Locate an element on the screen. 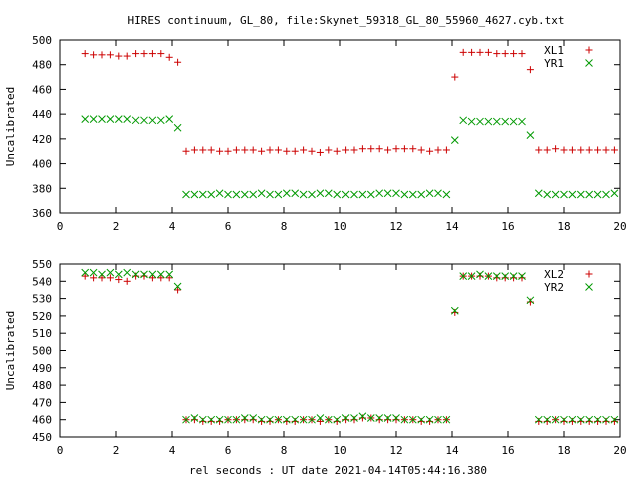 The image size is (640, 485). x-tick-label: 6 is located at coordinates (228, 226).